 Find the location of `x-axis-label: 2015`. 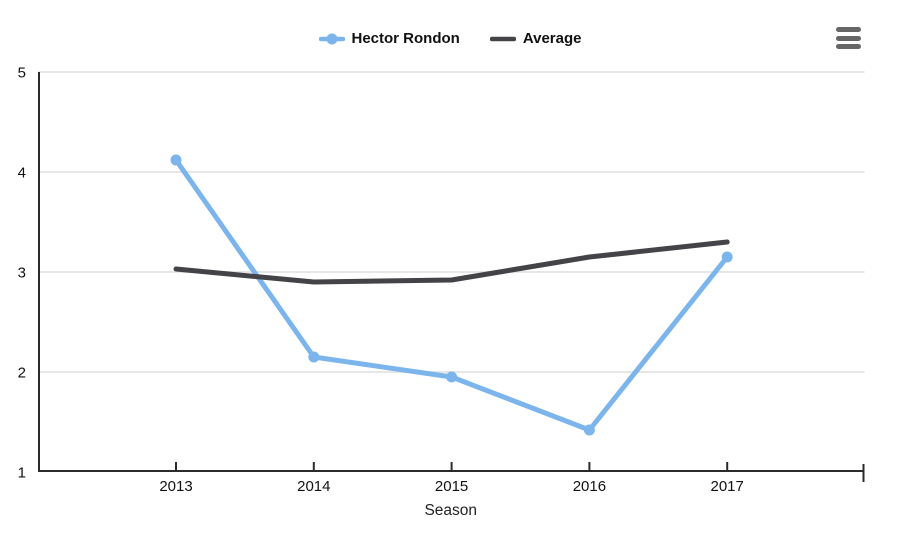

x-axis-label: 2015 is located at coordinates (451, 486).